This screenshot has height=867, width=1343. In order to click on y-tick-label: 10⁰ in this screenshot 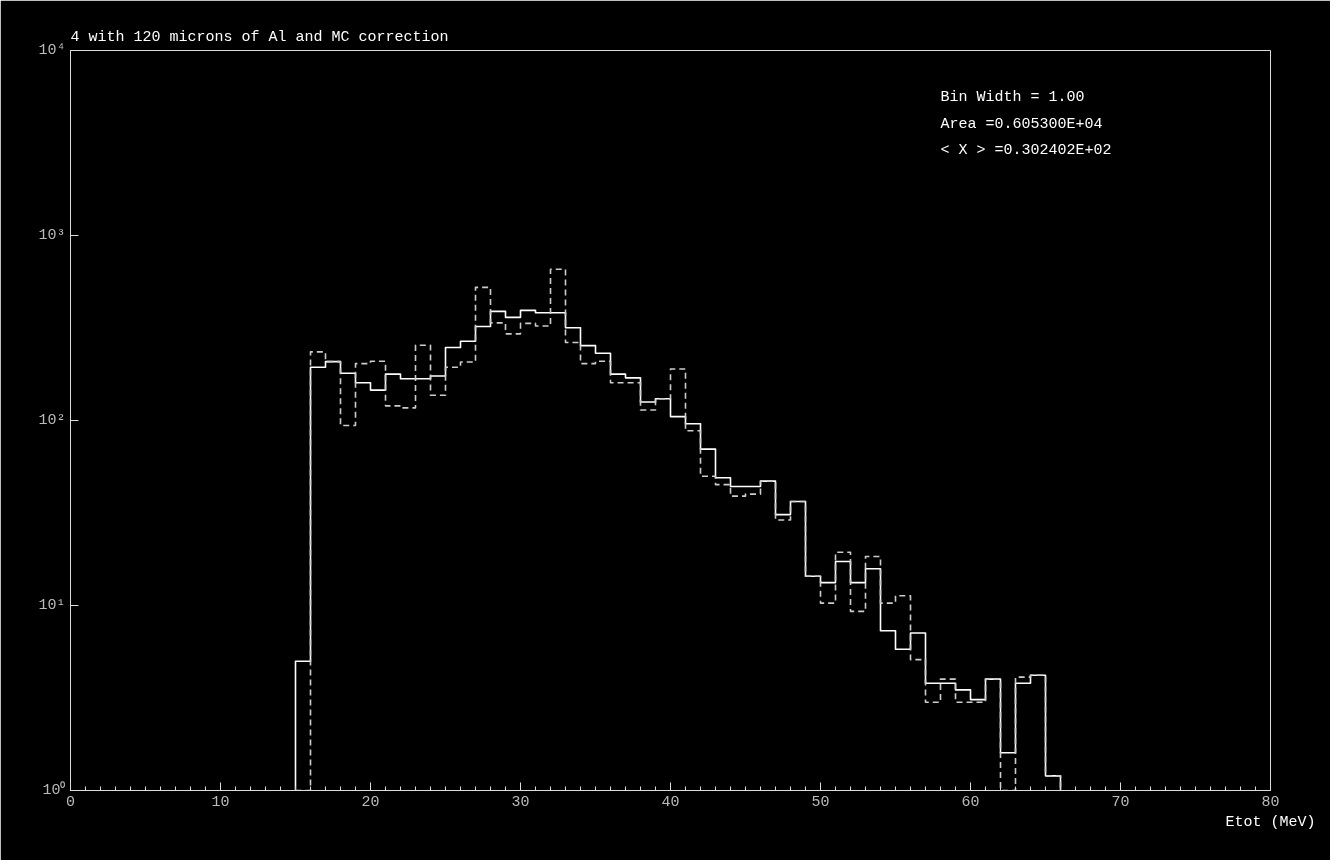, I will do `click(54, 790)`.